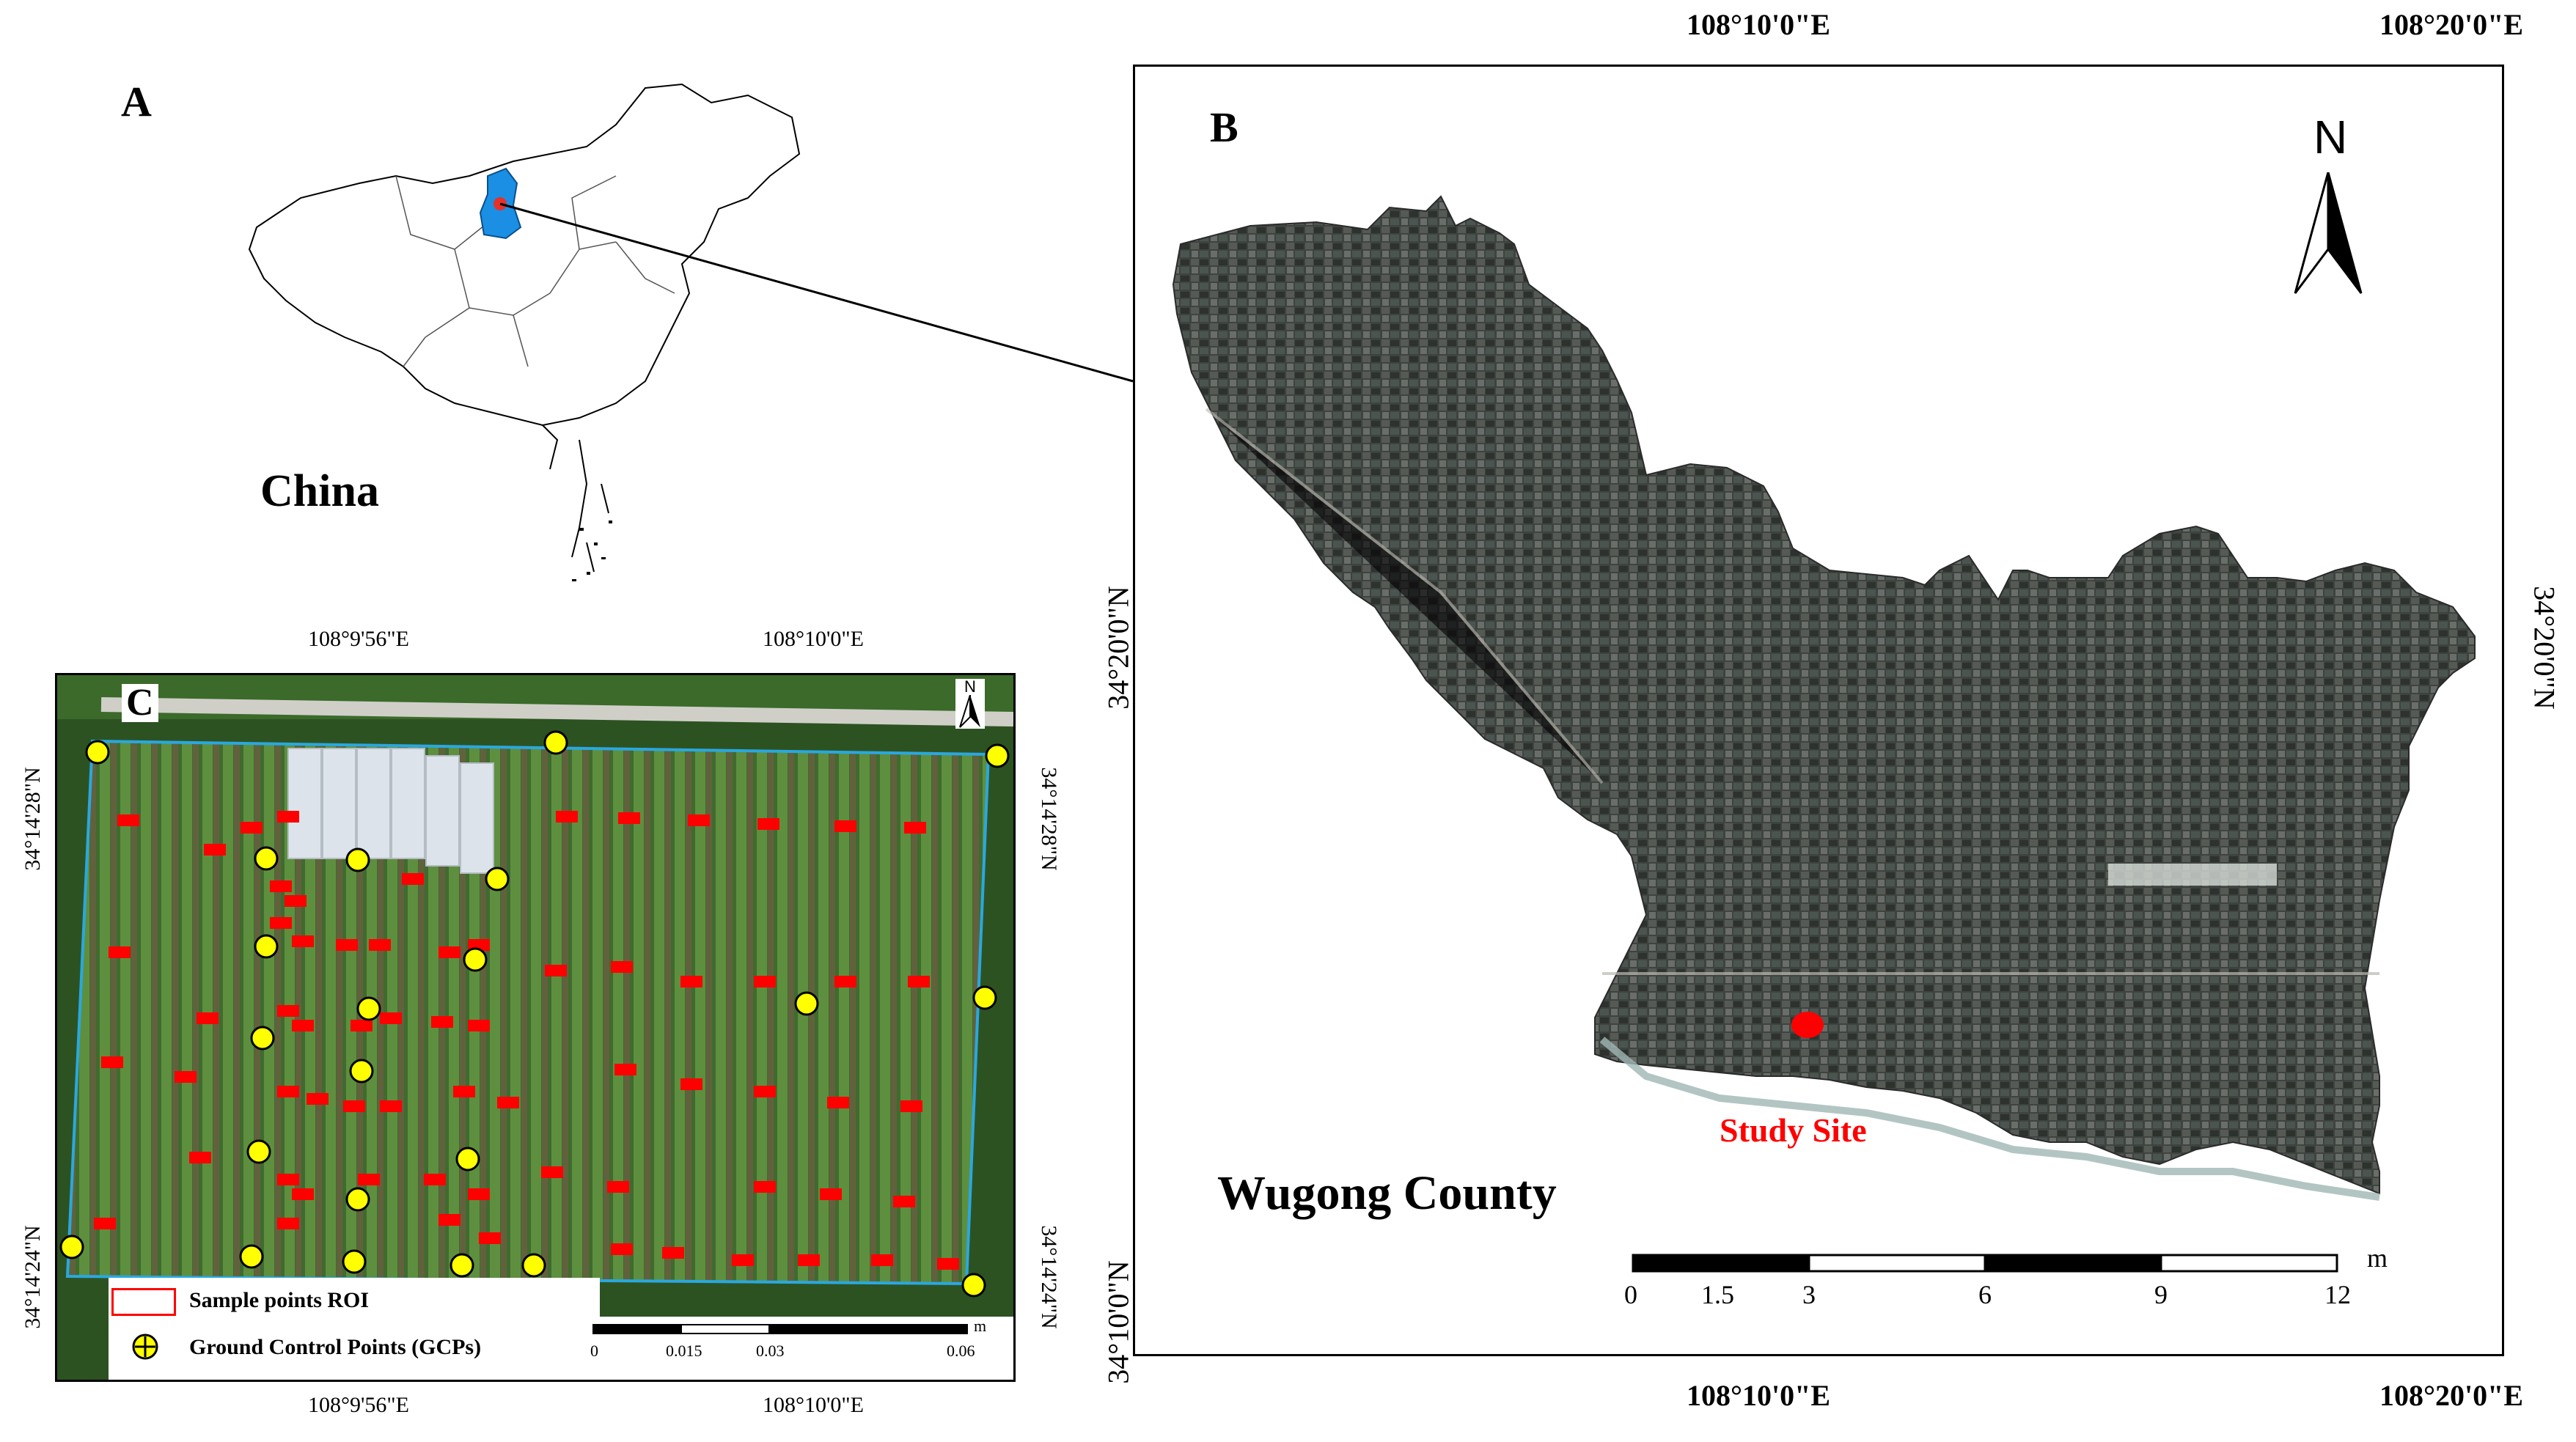 The width and height of the screenshot is (2576, 1442). Describe the element at coordinates (1049, 819) in the screenshot. I see `panel-c-right-lat-1: 34°14'28"N` at that location.